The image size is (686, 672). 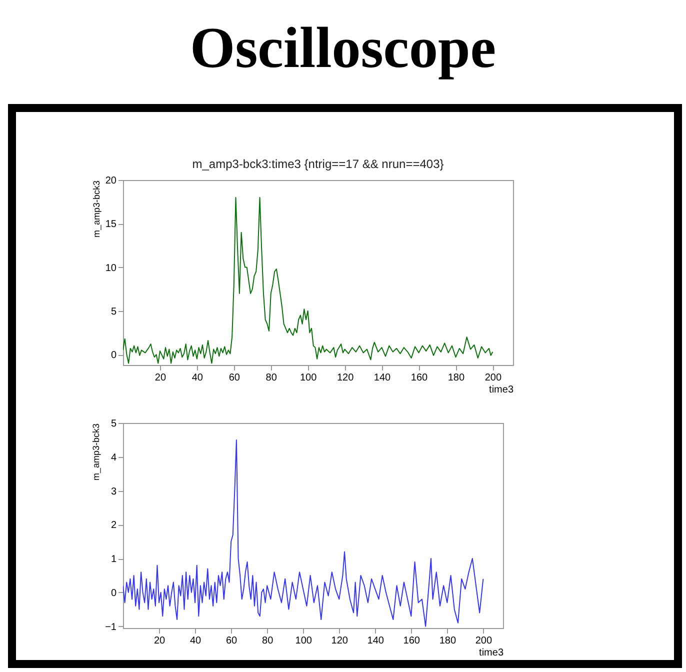 What do you see at coordinates (111, 268) in the screenshot?
I see `y-tick-label: 10` at bounding box center [111, 268].